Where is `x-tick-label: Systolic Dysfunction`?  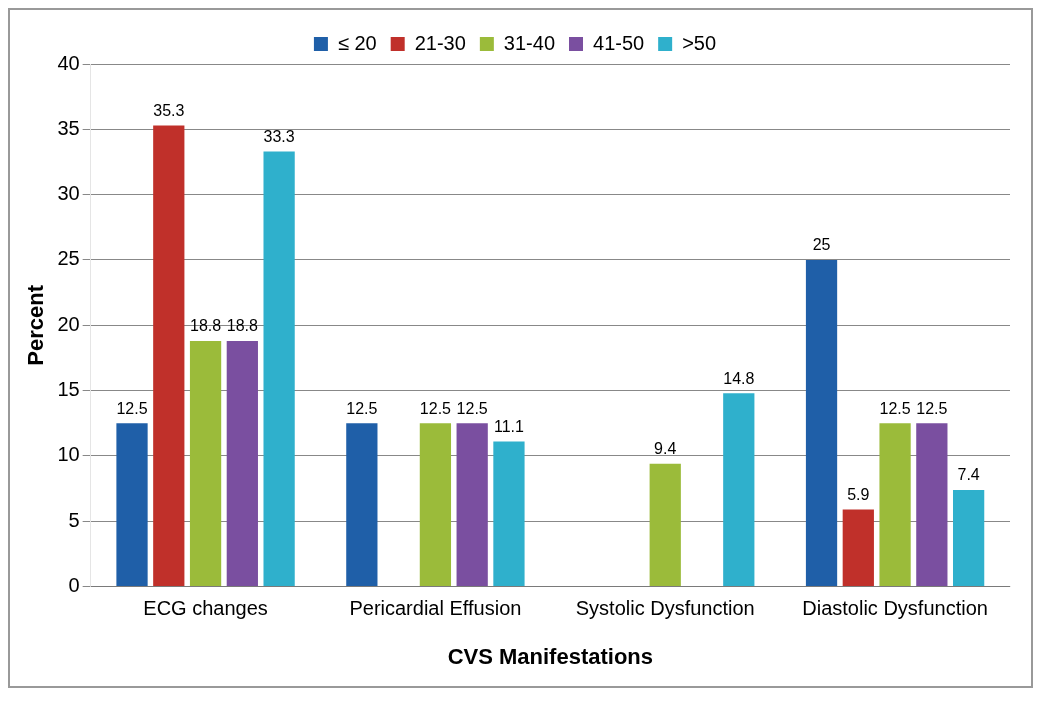 x-tick-label: Systolic Dysfunction is located at coordinates (665, 608).